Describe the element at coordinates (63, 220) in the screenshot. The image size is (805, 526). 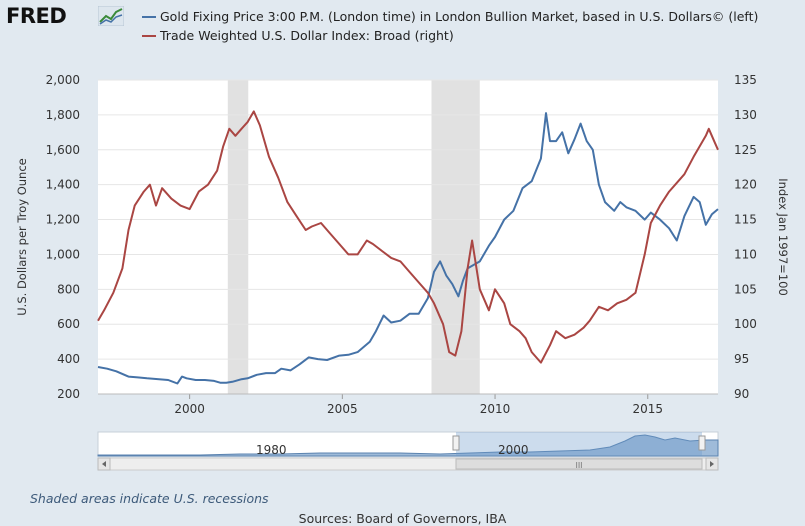
I see `y-left-tick-label: 1,200` at that location.